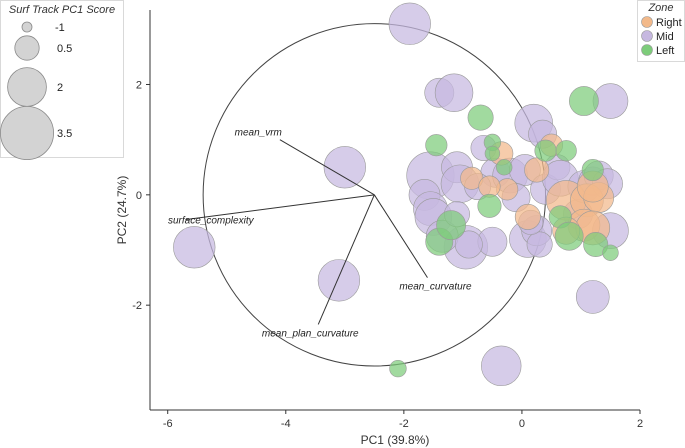  I want to click on size-legend-label: 3.5, so click(64, 134).